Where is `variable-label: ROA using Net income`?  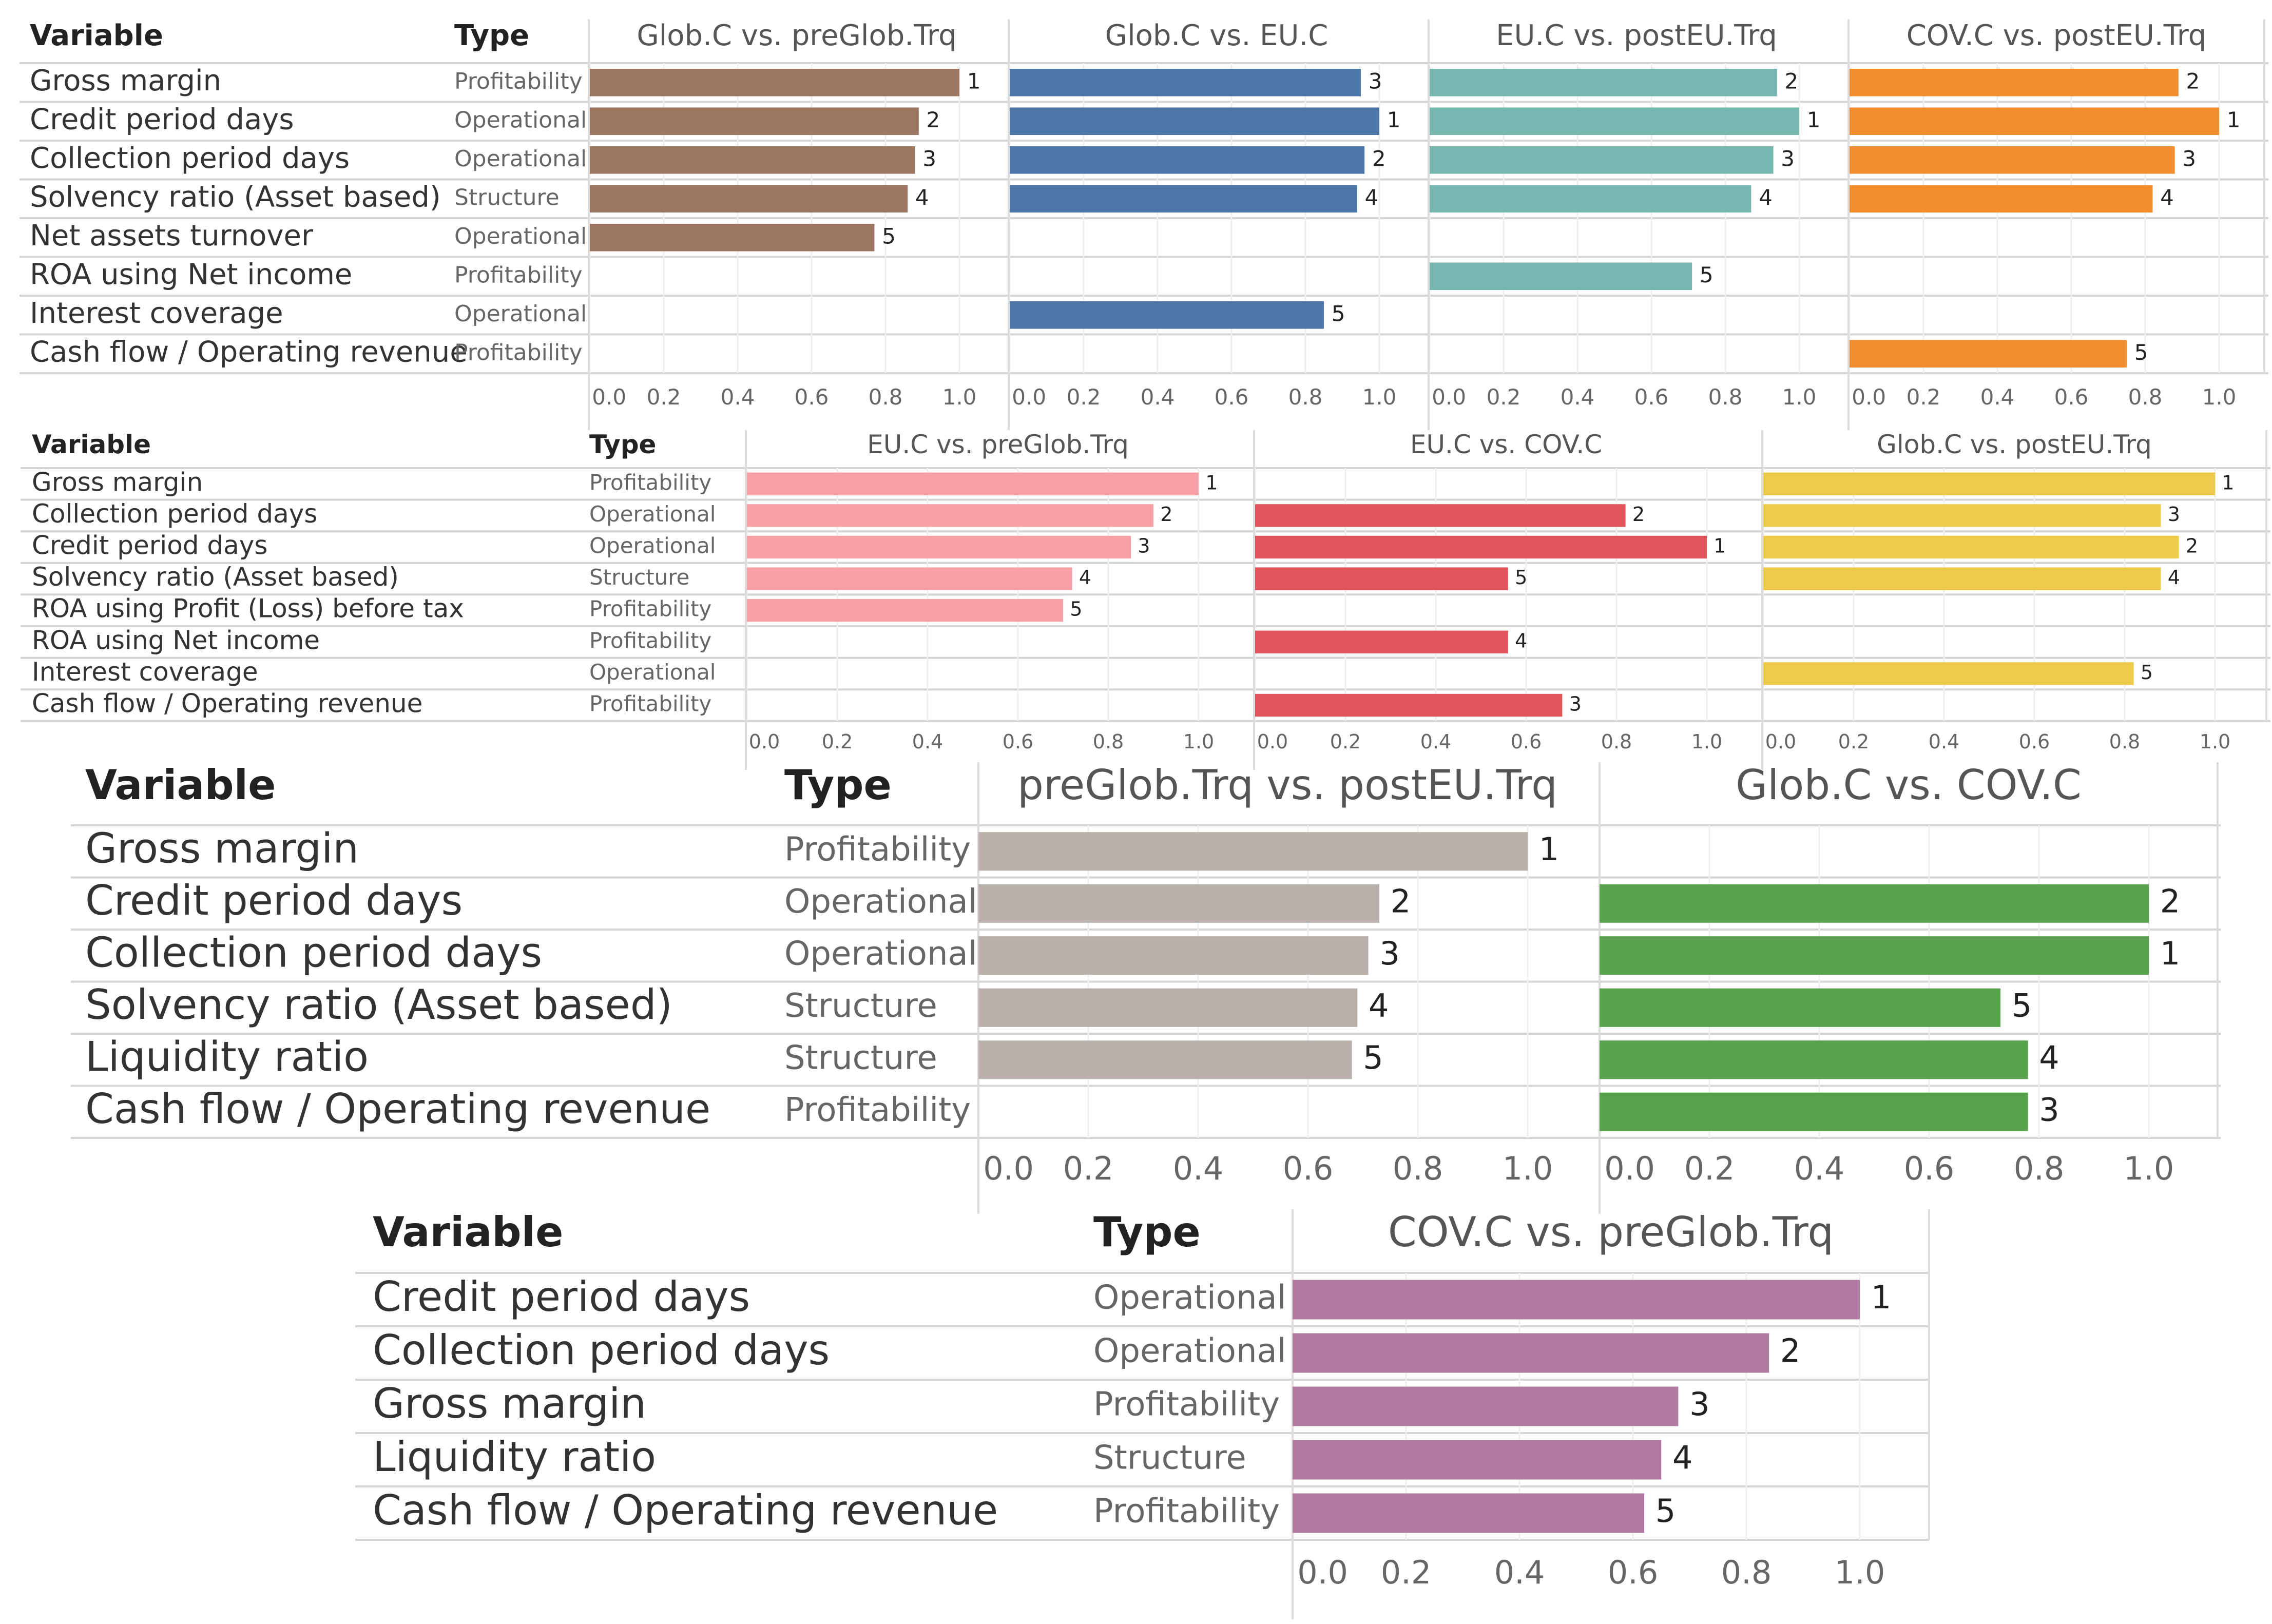
variable-label: ROA using Net income is located at coordinates (176, 640).